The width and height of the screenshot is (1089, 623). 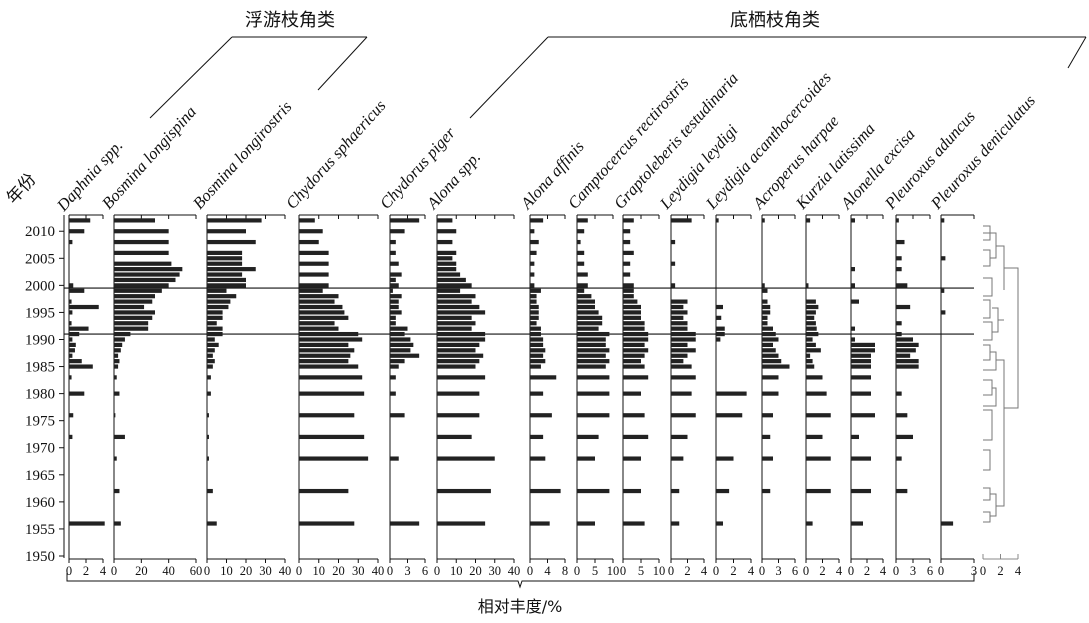 I want to click on panel-tick-label: 5, so click(x=595, y=571).